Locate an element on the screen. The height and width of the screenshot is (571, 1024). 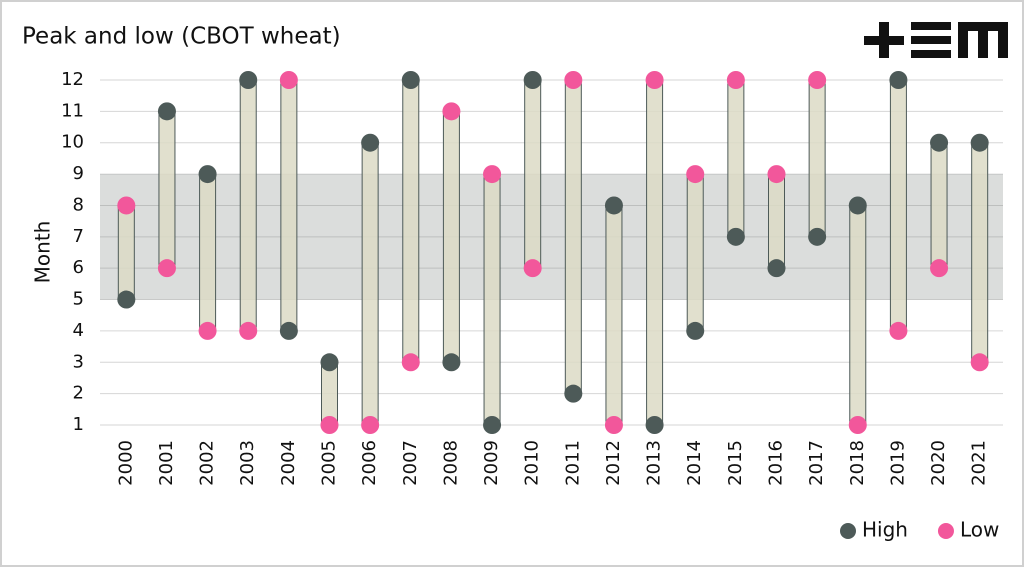
x-tick-label: 2020 is located at coordinates (938, 463).